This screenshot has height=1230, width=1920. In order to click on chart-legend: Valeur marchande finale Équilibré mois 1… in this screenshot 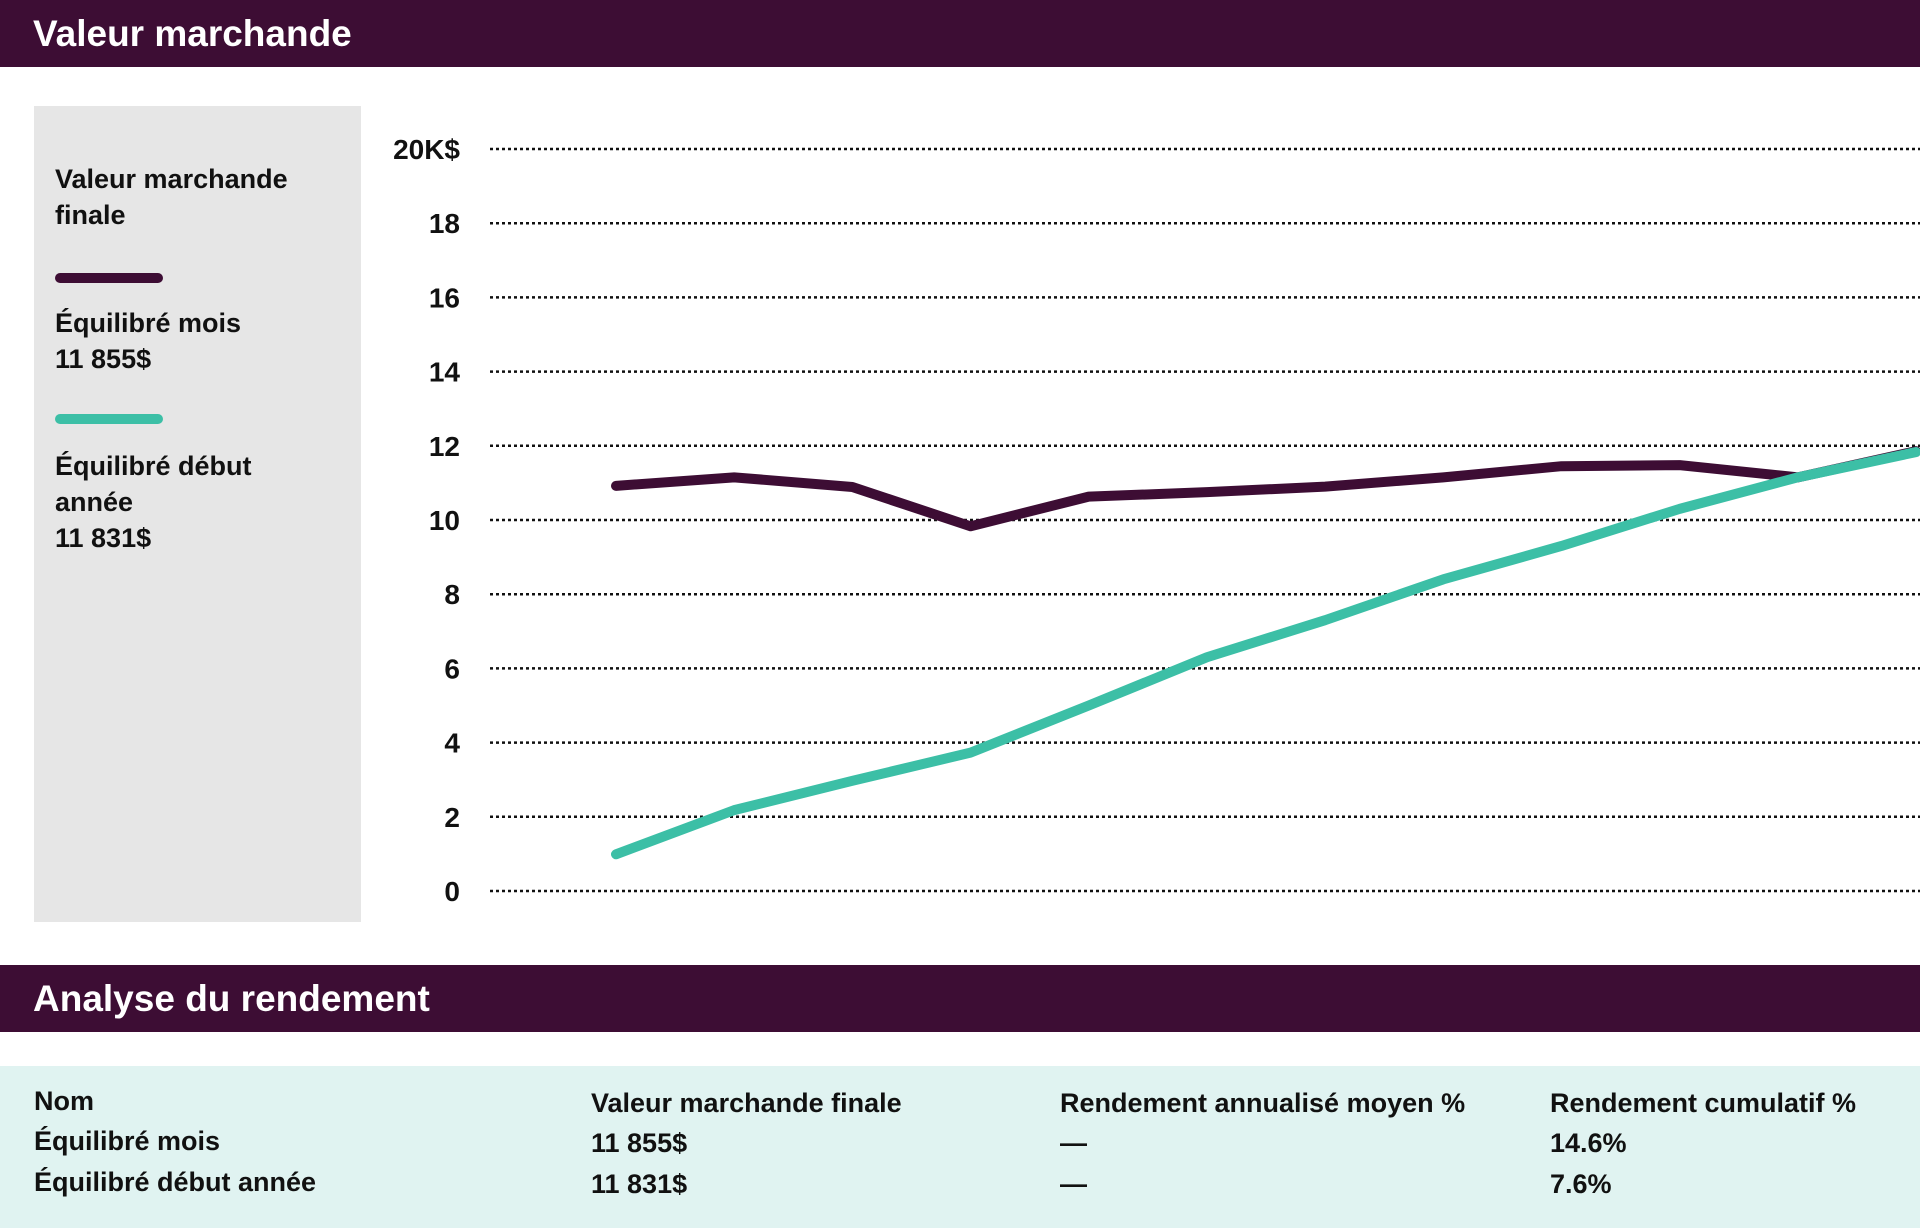, I will do `click(197, 514)`.